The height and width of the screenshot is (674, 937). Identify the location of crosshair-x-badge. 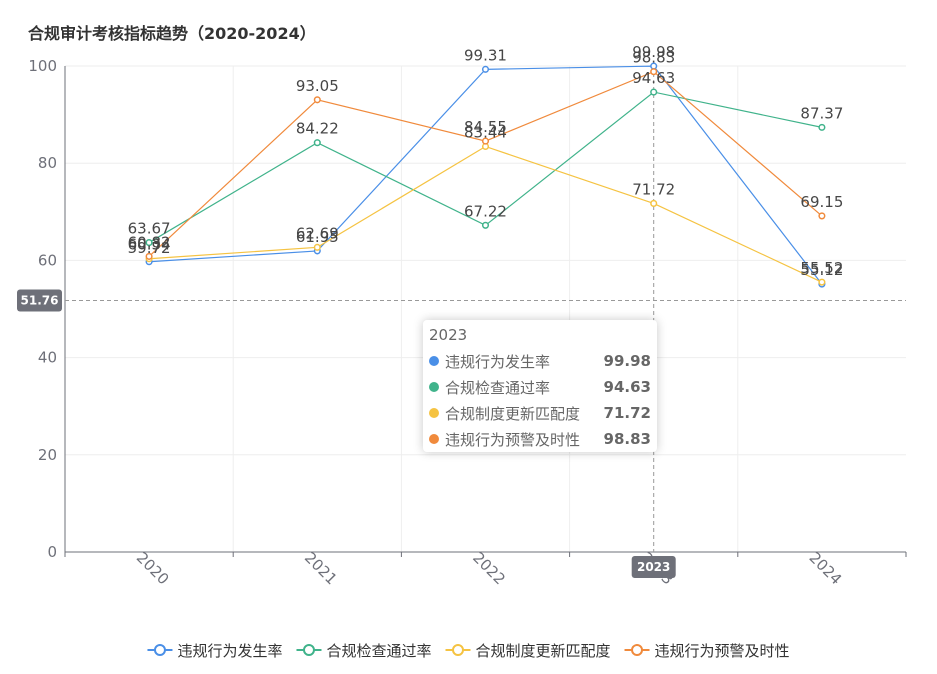
(653, 567).